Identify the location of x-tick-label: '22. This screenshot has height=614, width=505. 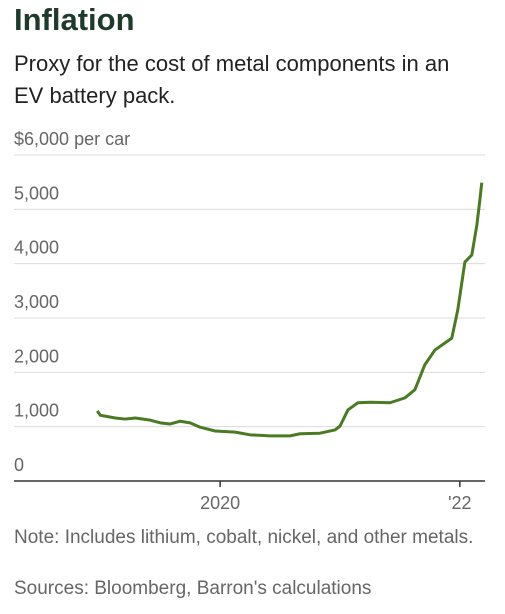
(459, 503).